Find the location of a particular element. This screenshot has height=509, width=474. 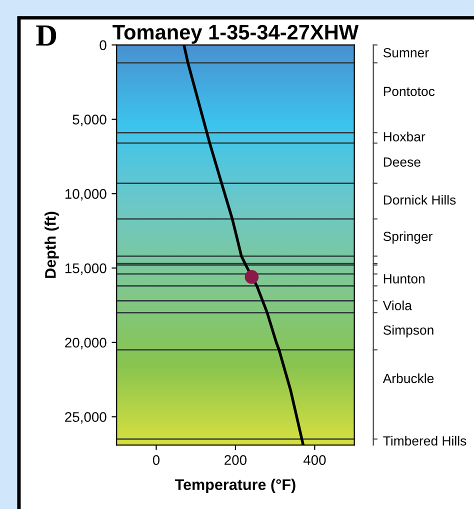

ref-line-label: Deese is located at coordinates (402, 162).